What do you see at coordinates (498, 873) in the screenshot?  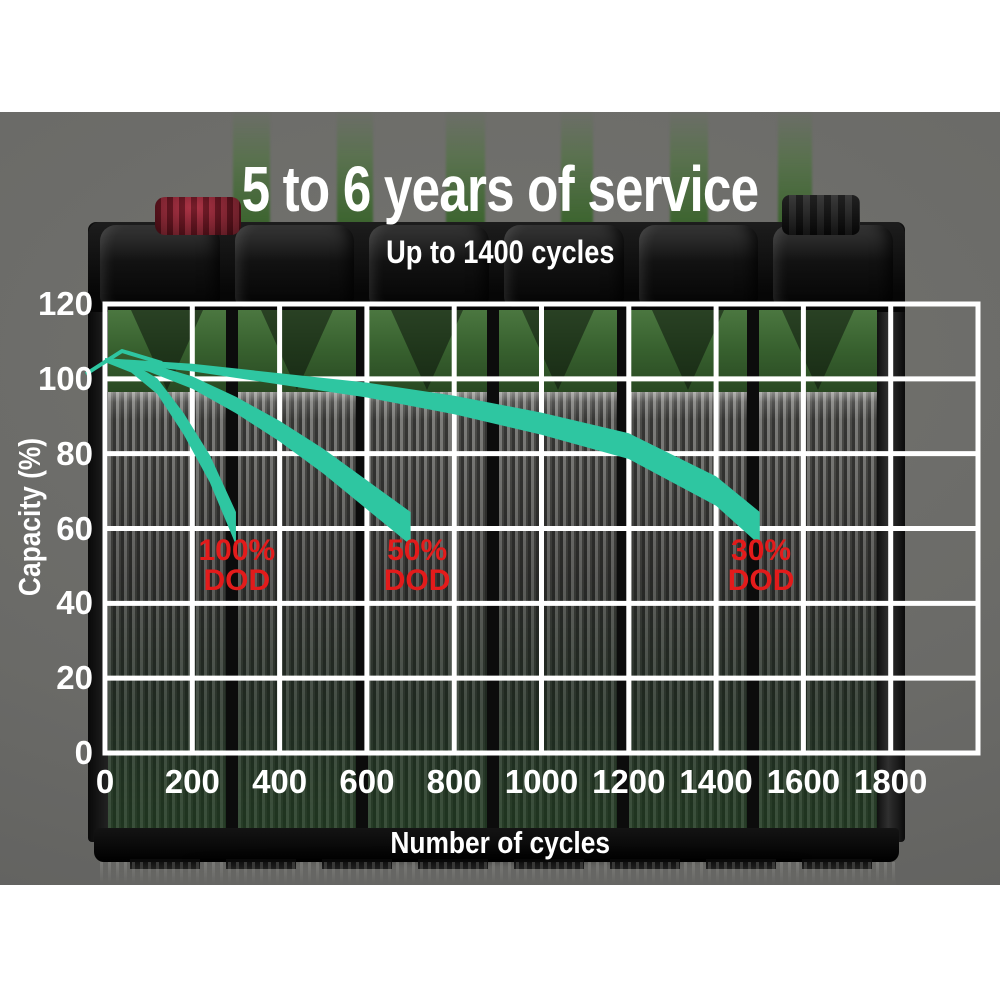 I see `battery-reflection` at bounding box center [498, 873].